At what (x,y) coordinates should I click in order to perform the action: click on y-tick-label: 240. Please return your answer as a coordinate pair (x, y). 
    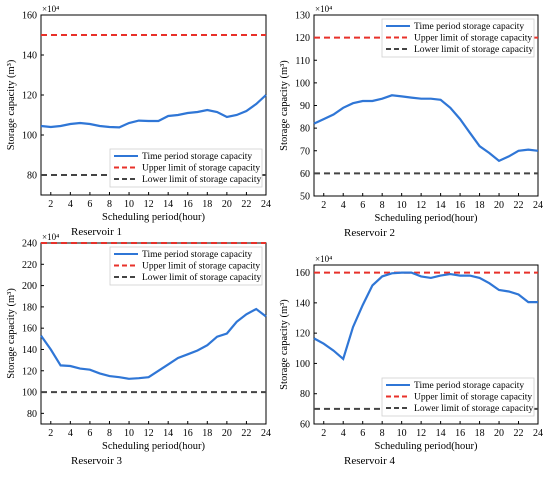
    Looking at the image, I should click on (29, 244).